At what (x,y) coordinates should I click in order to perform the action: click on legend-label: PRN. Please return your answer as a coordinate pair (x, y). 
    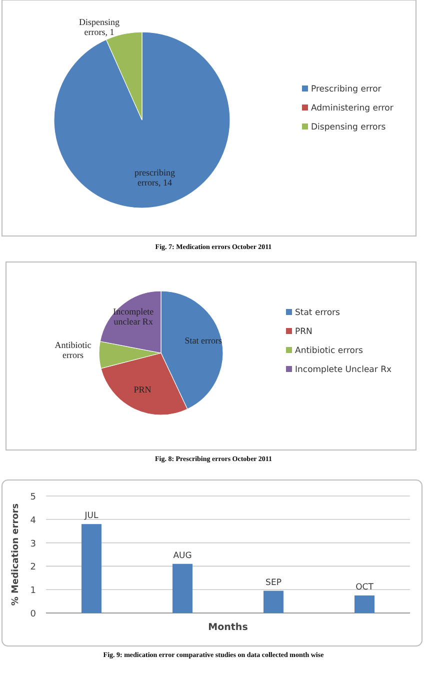
    Looking at the image, I should click on (303, 332).